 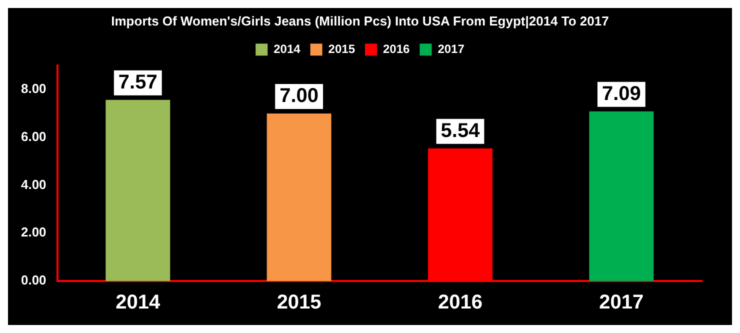 I want to click on chart-title: Imports Of Women's/Girls Jeans (Million Pcs) Into USA From Egypt|2014 To 2017, so click(x=360, y=20).